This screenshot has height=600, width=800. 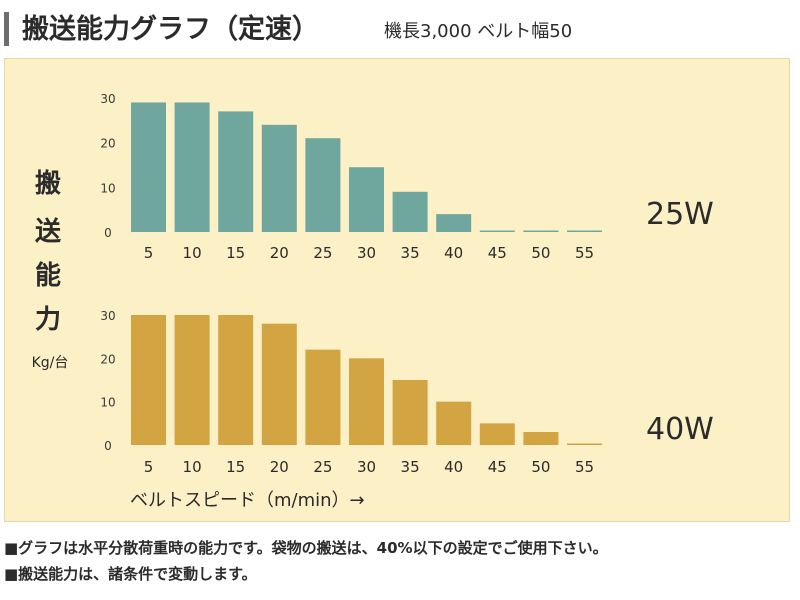 What do you see at coordinates (47, 320) in the screenshot?
I see `y-axis-label-char-4: 力` at bounding box center [47, 320].